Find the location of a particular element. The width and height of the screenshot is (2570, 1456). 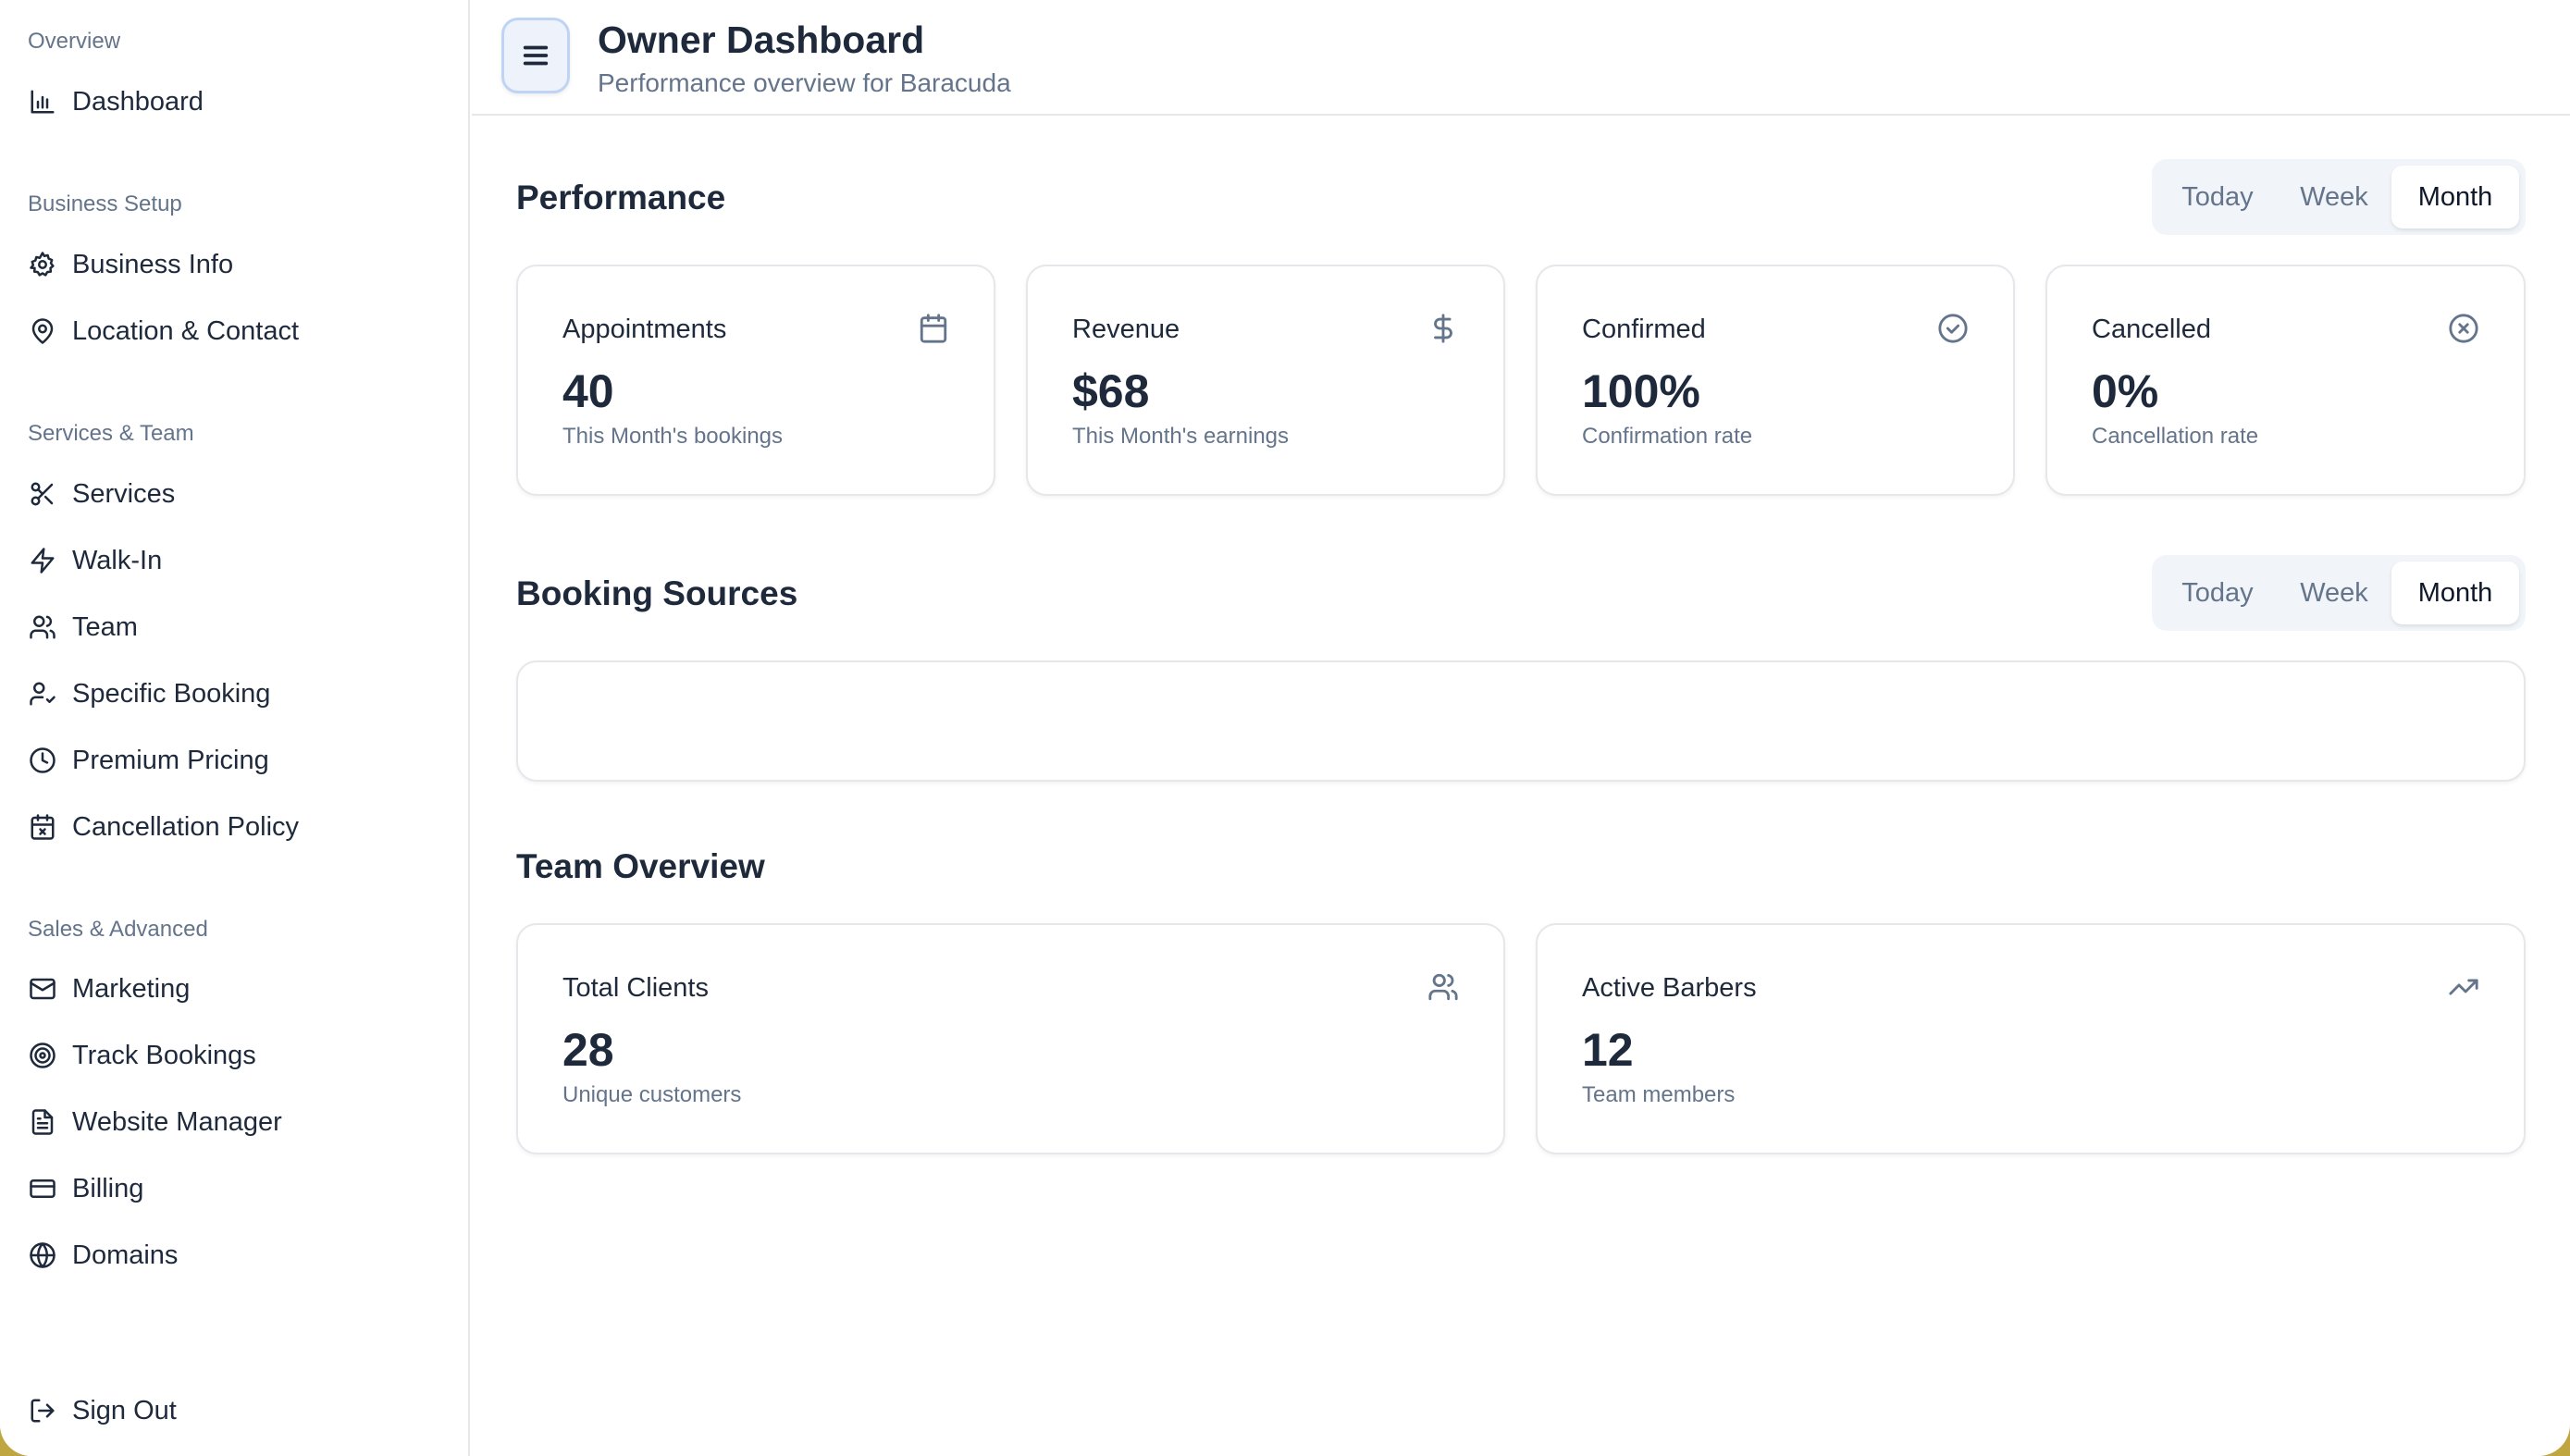

sidebar-item-cancellation-policy: Cancellation Policy is located at coordinates (163, 827).